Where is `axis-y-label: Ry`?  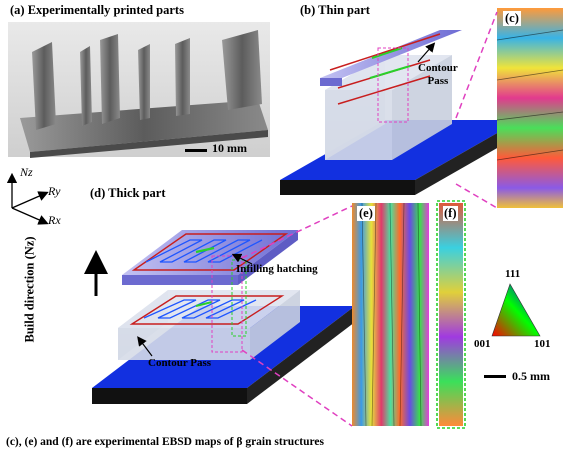 axis-y-label: Ry is located at coordinates (54, 191).